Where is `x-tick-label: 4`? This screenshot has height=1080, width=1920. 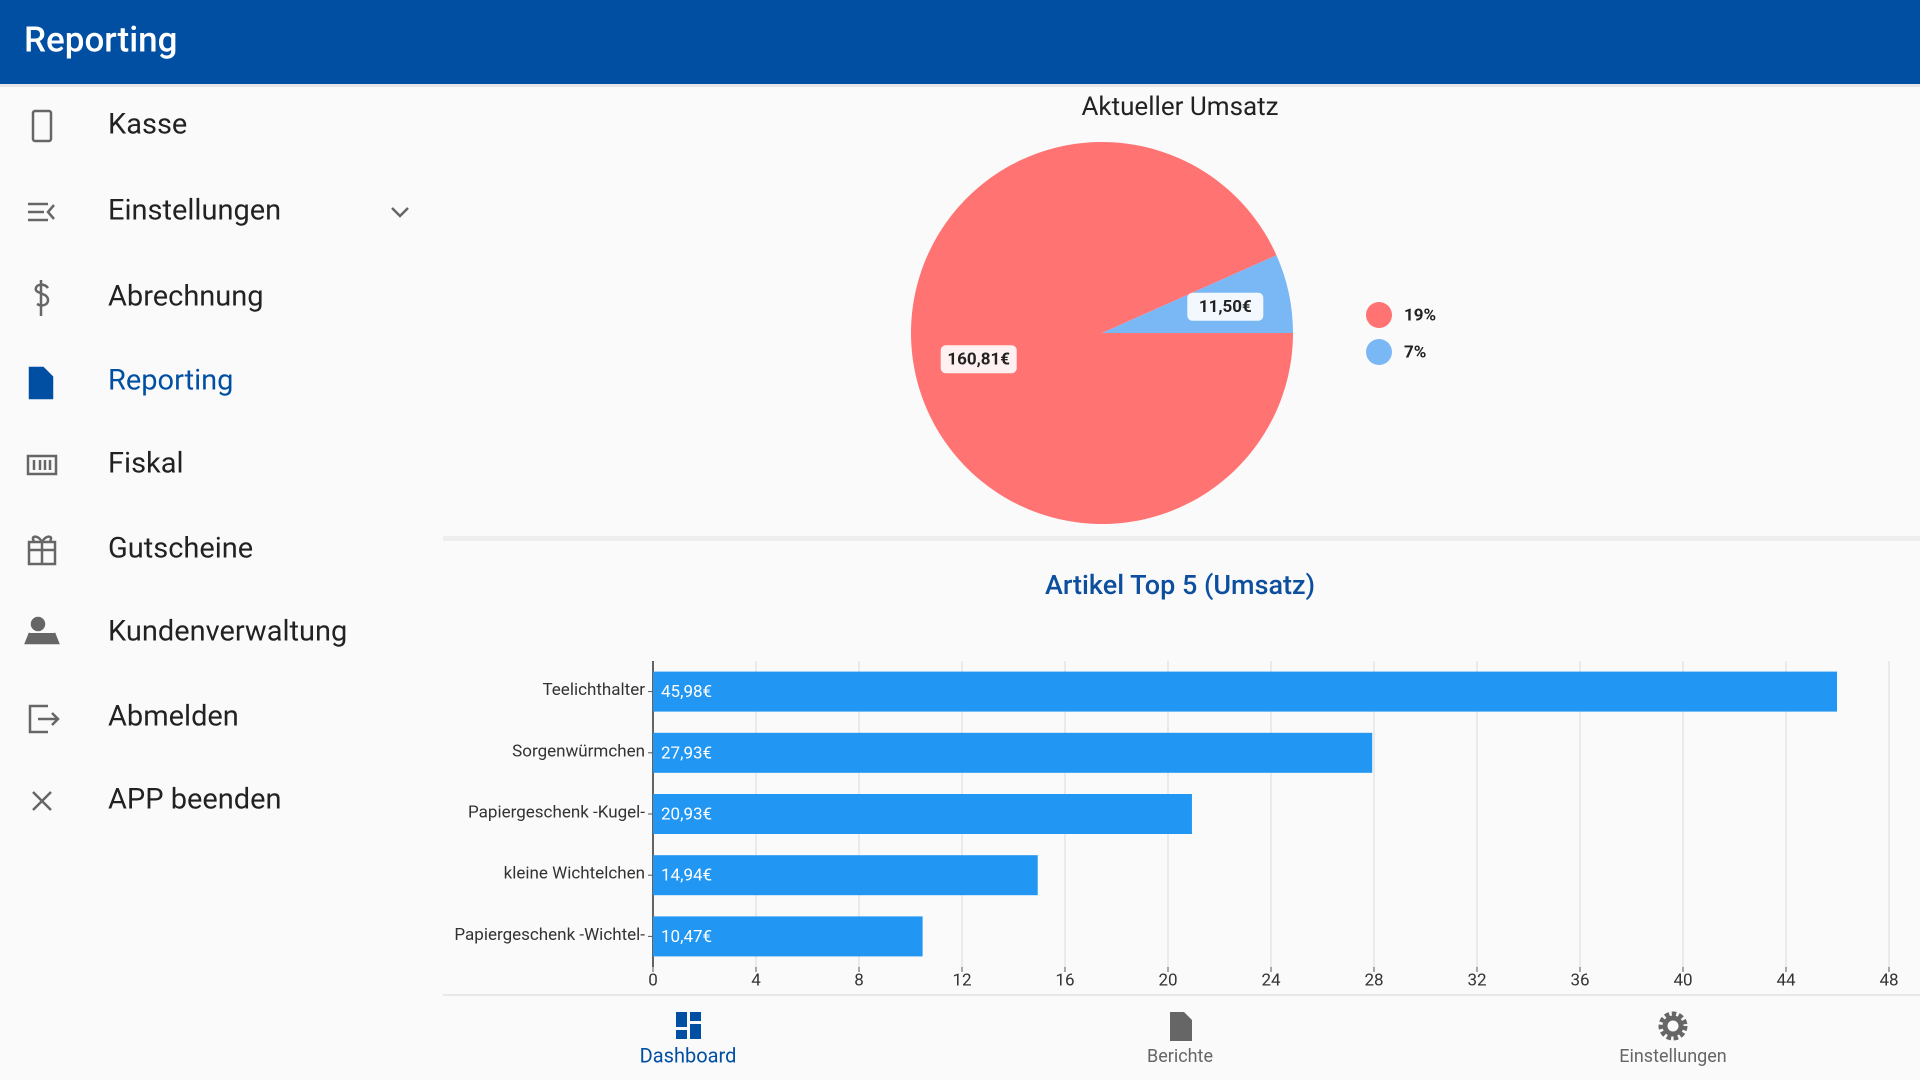
x-tick-label: 4 is located at coordinates (756, 980).